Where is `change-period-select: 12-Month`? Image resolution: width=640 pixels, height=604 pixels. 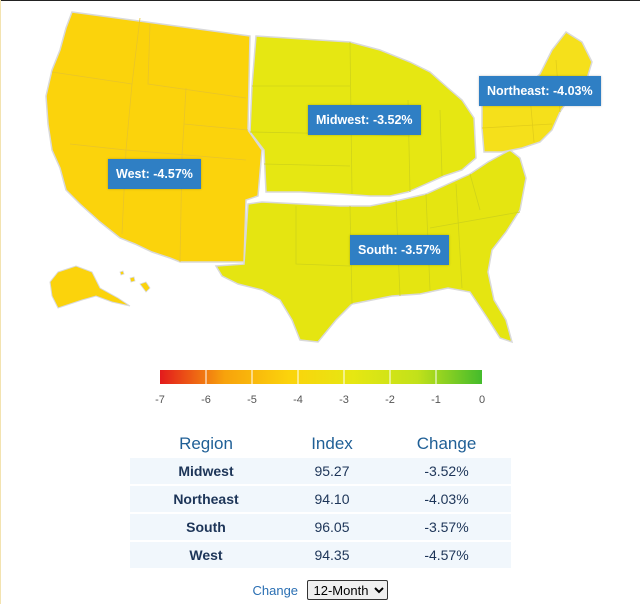 change-period-select: 12-Month is located at coordinates (347, 590).